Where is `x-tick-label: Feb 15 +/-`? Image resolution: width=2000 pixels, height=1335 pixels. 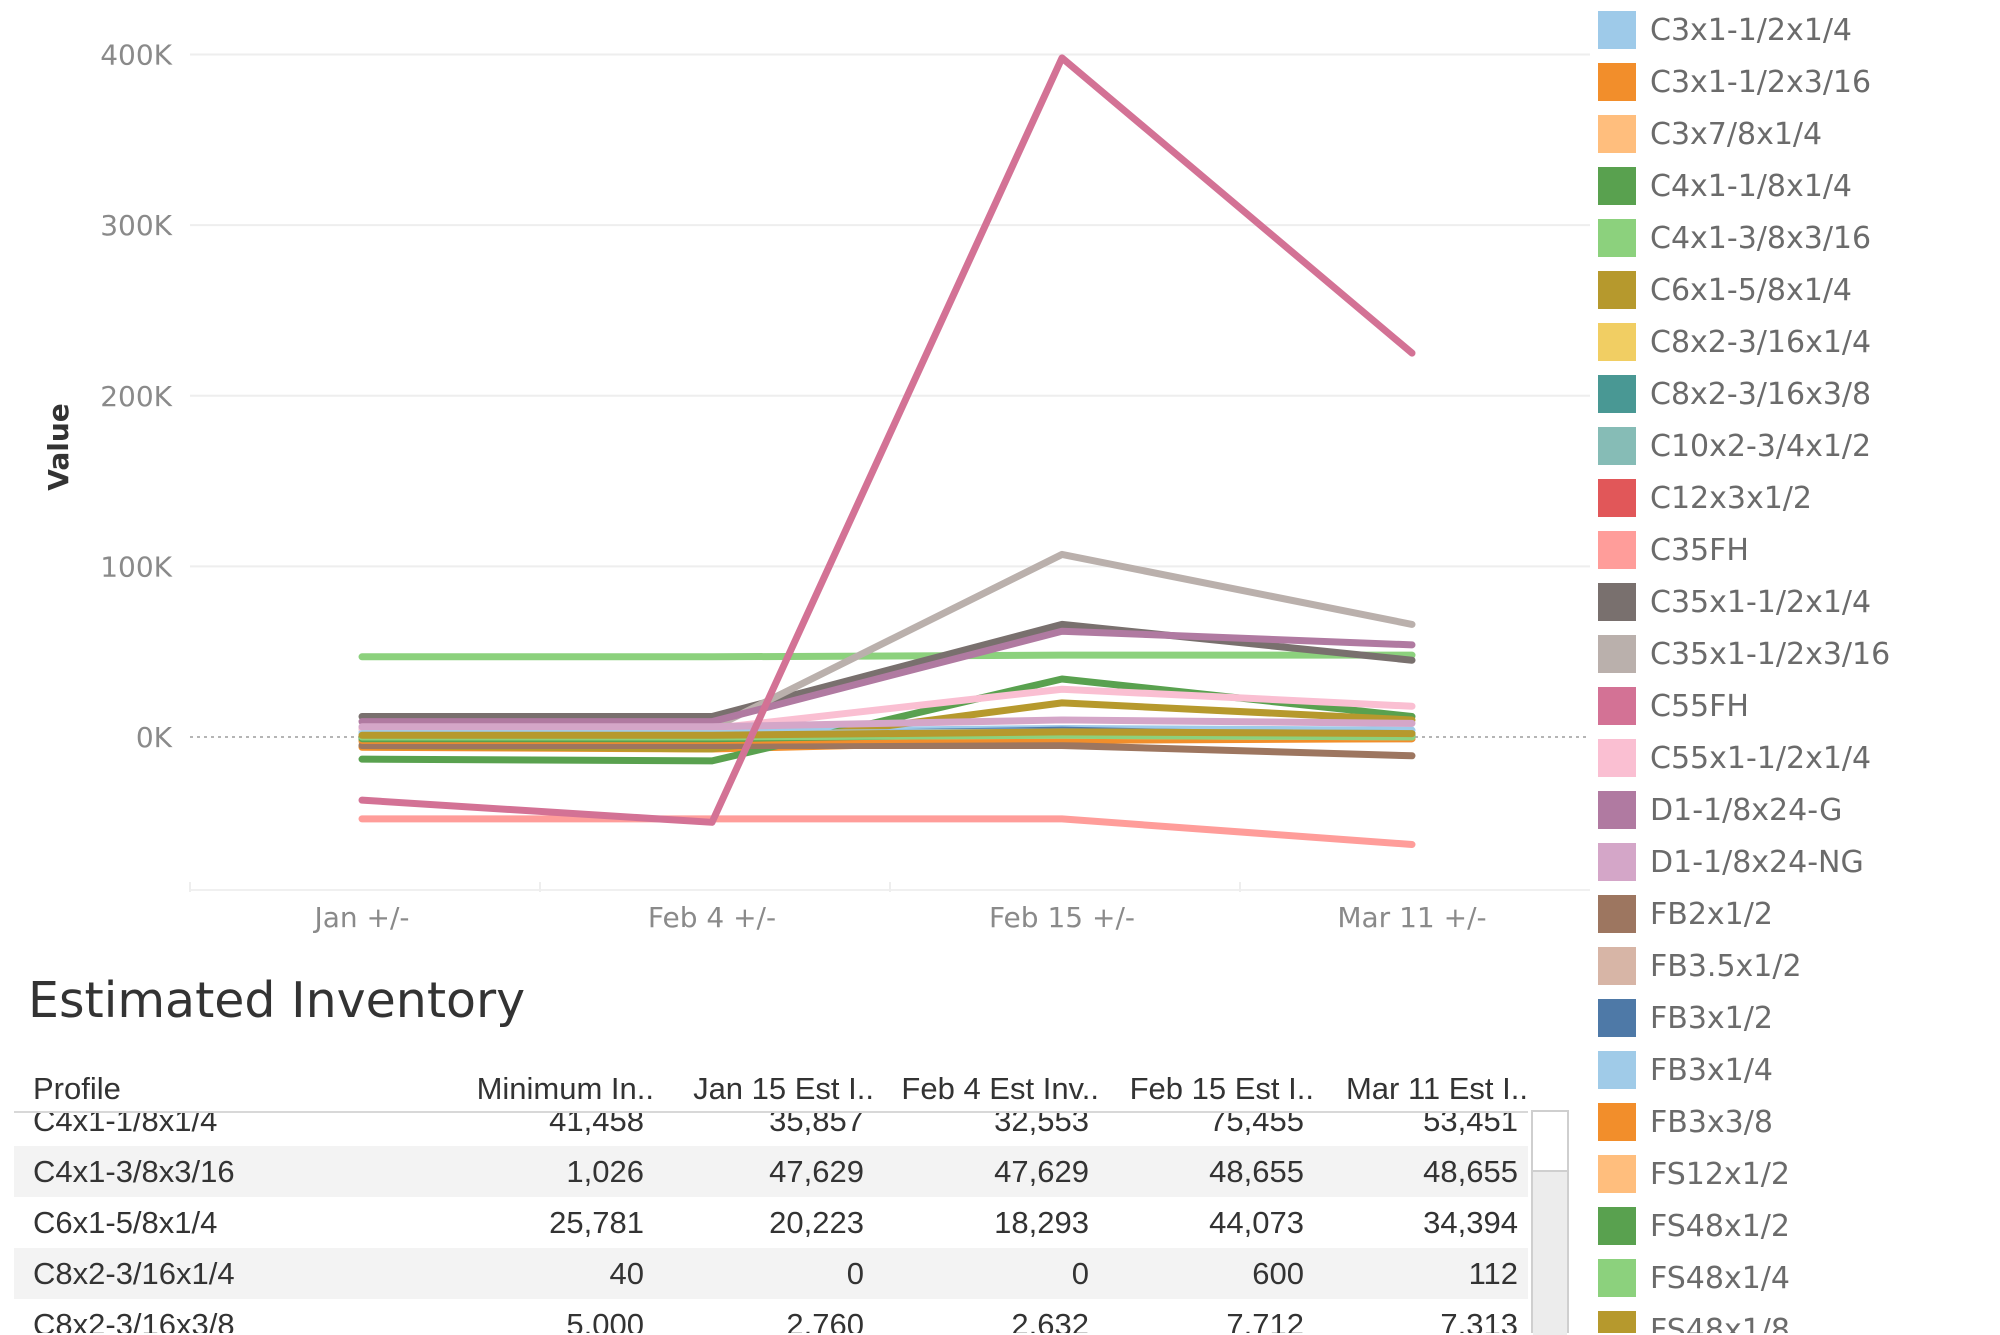 x-tick-label: Feb 15 +/- is located at coordinates (1062, 917).